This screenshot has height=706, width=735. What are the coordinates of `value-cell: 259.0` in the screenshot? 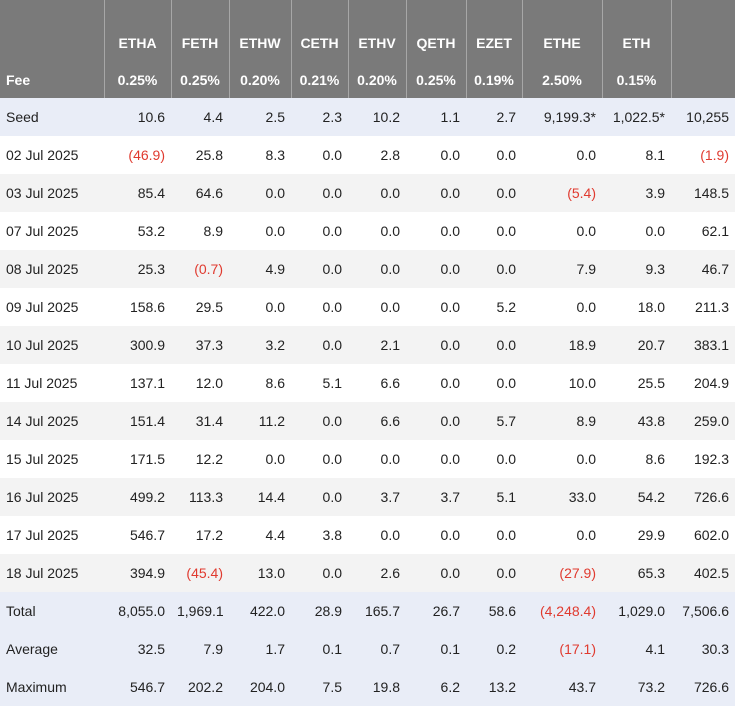 It's located at (703, 421).